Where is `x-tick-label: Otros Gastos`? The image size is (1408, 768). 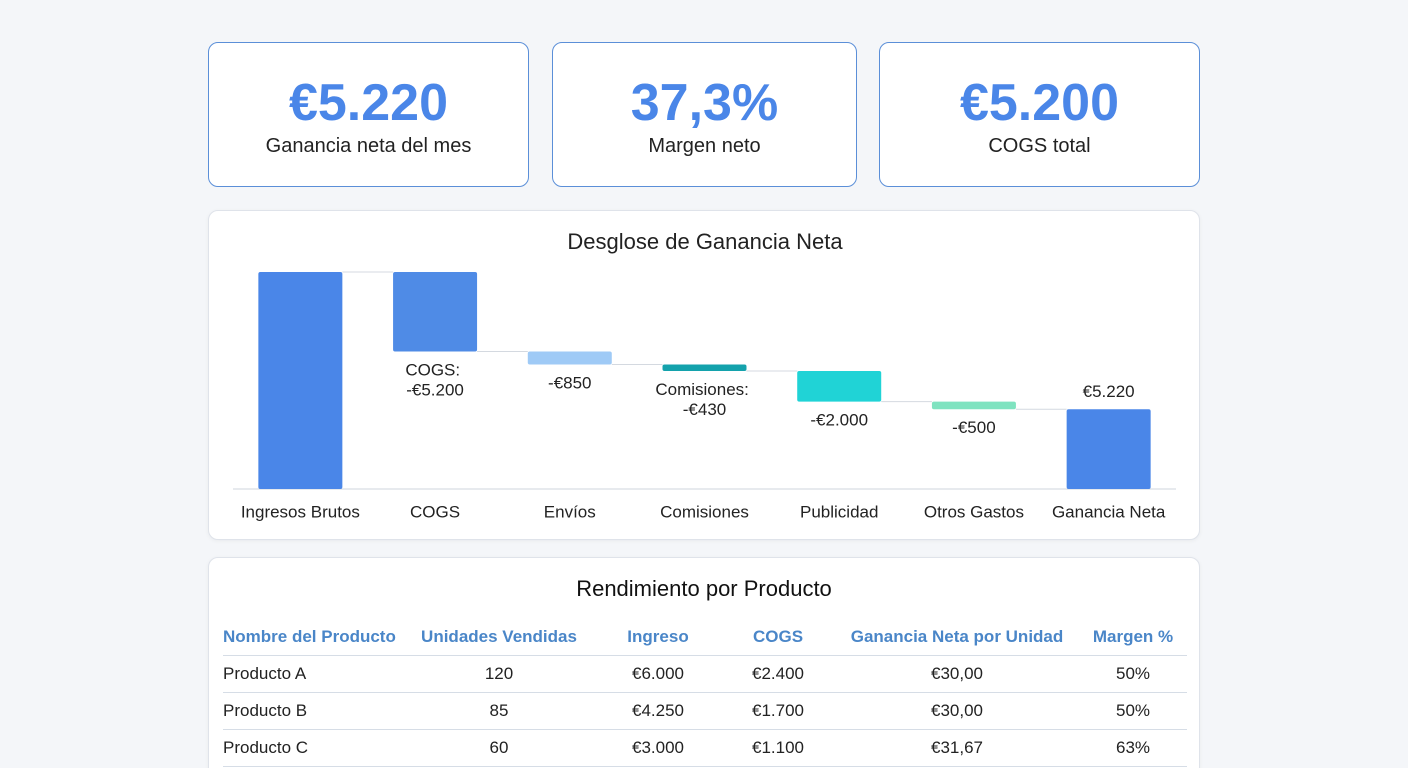
x-tick-label: Otros Gastos is located at coordinates (974, 511).